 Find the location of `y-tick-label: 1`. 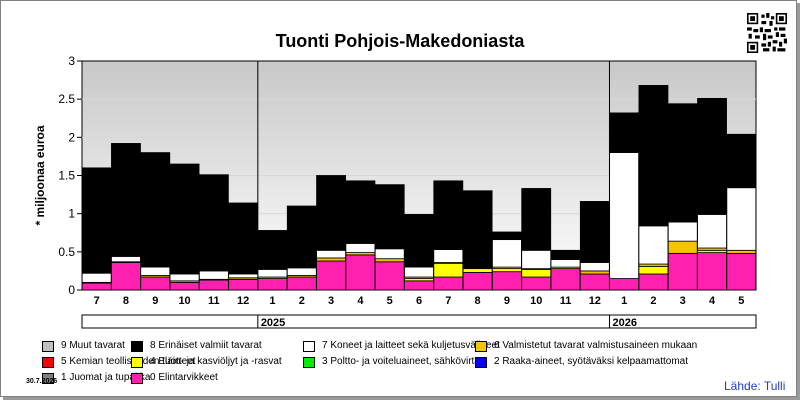

y-tick-label: 1 is located at coordinates (71, 214).